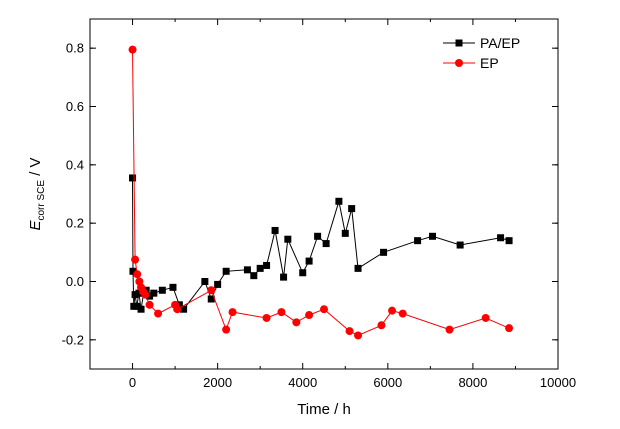 This screenshot has height=429, width=620. What do you see at coordinates (302, 382) in the screenshot?
I see `x-tick-label: 4000` at bounding box center [302, 382].